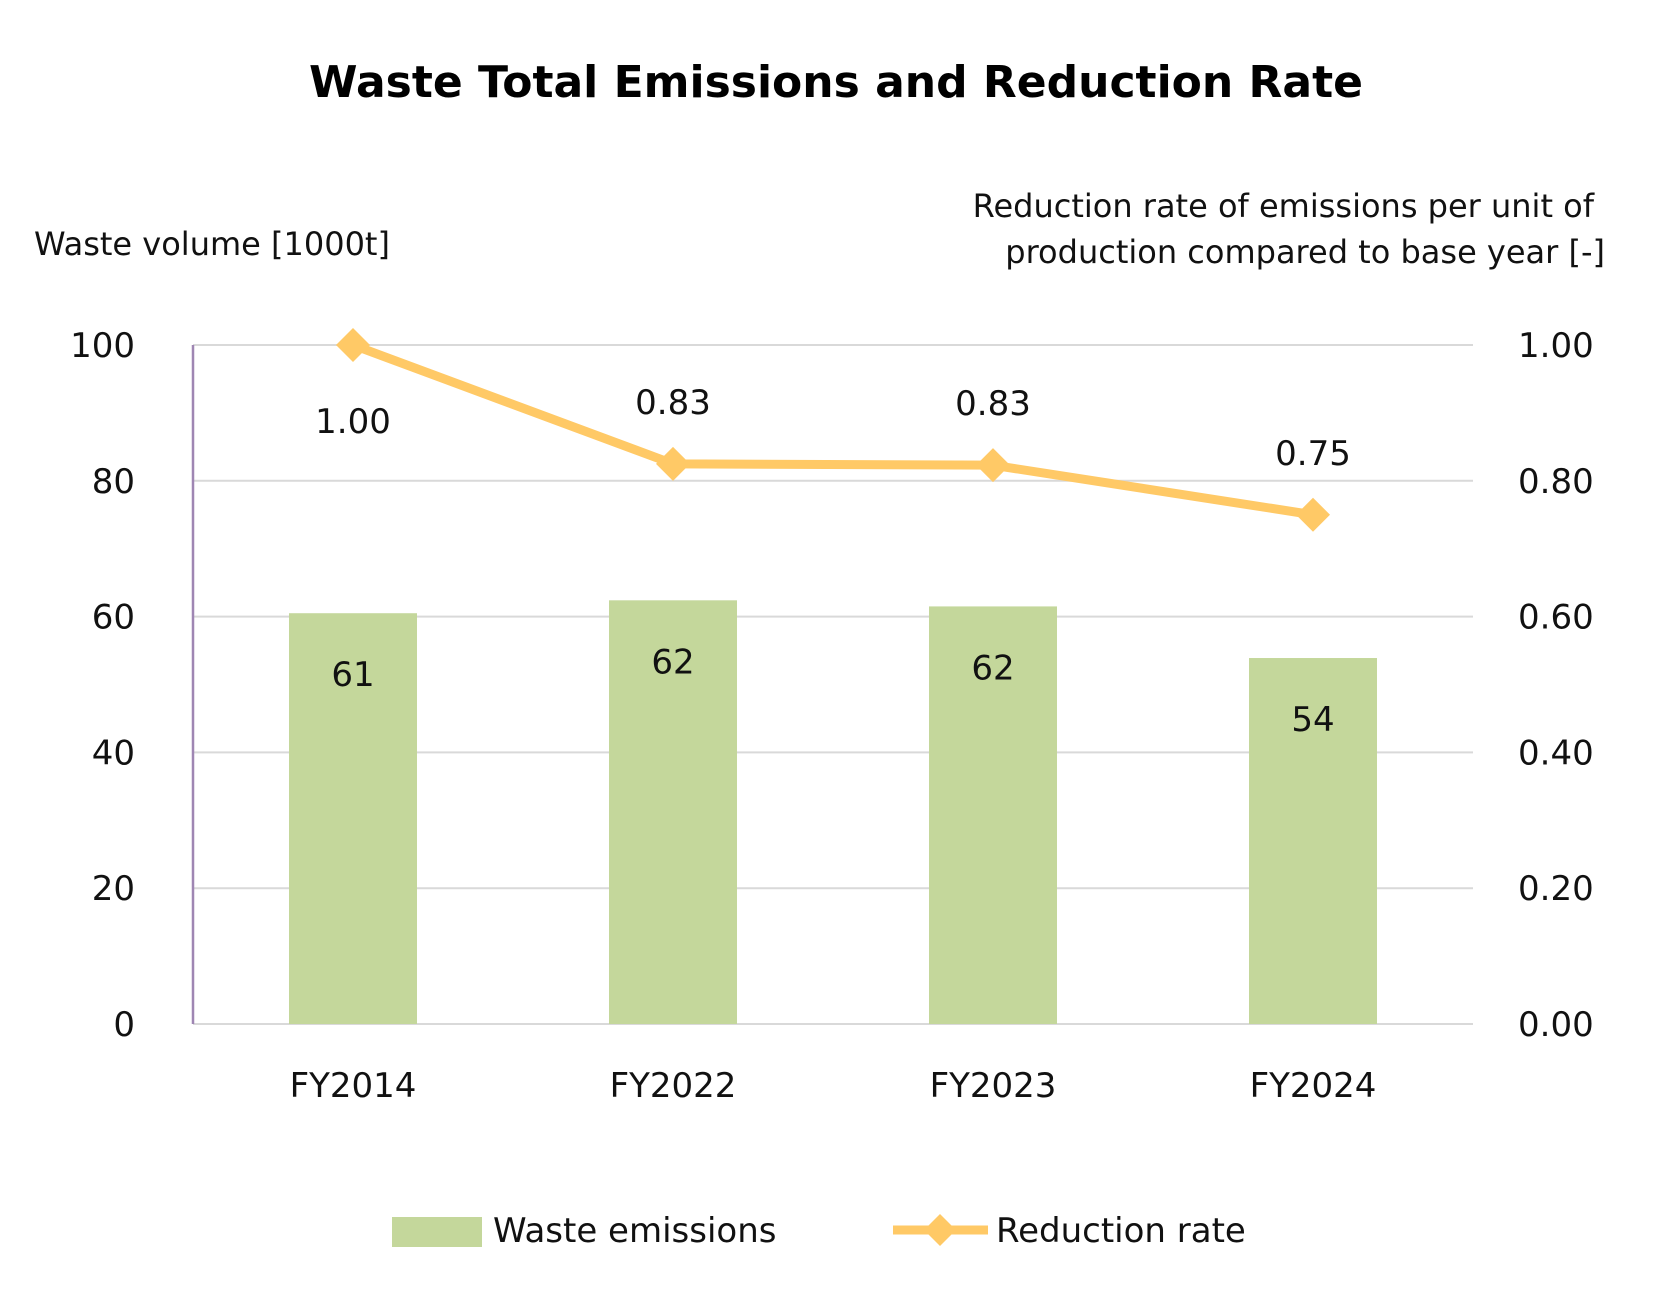 The width and height of the screenshot is (1660, 1299). Describe the element at coordinates (124, 1025) in the screenshot. I see `left-tick-label: 0` at that location.